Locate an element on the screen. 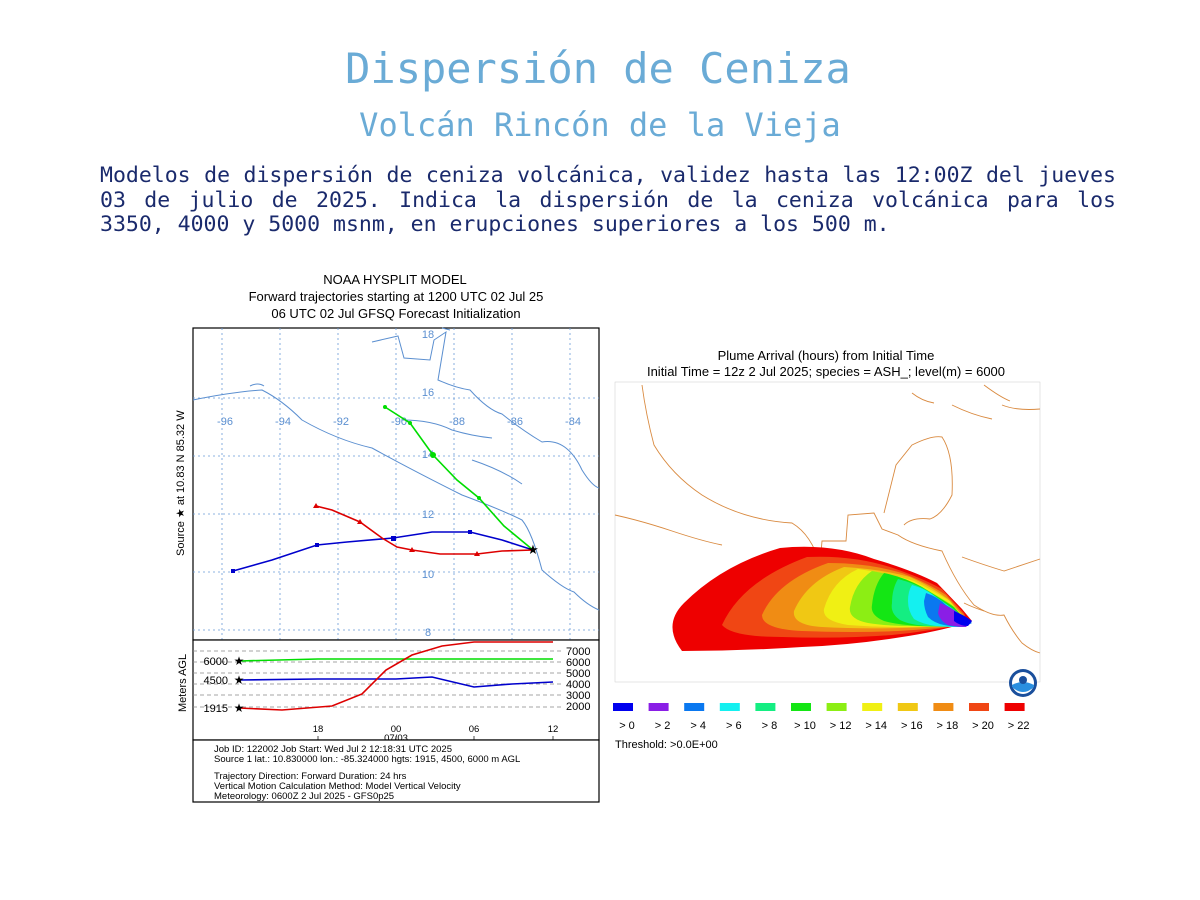 The image size is (1200, 900). legend-label-10: > 20 is located at coordinates (983, 726).